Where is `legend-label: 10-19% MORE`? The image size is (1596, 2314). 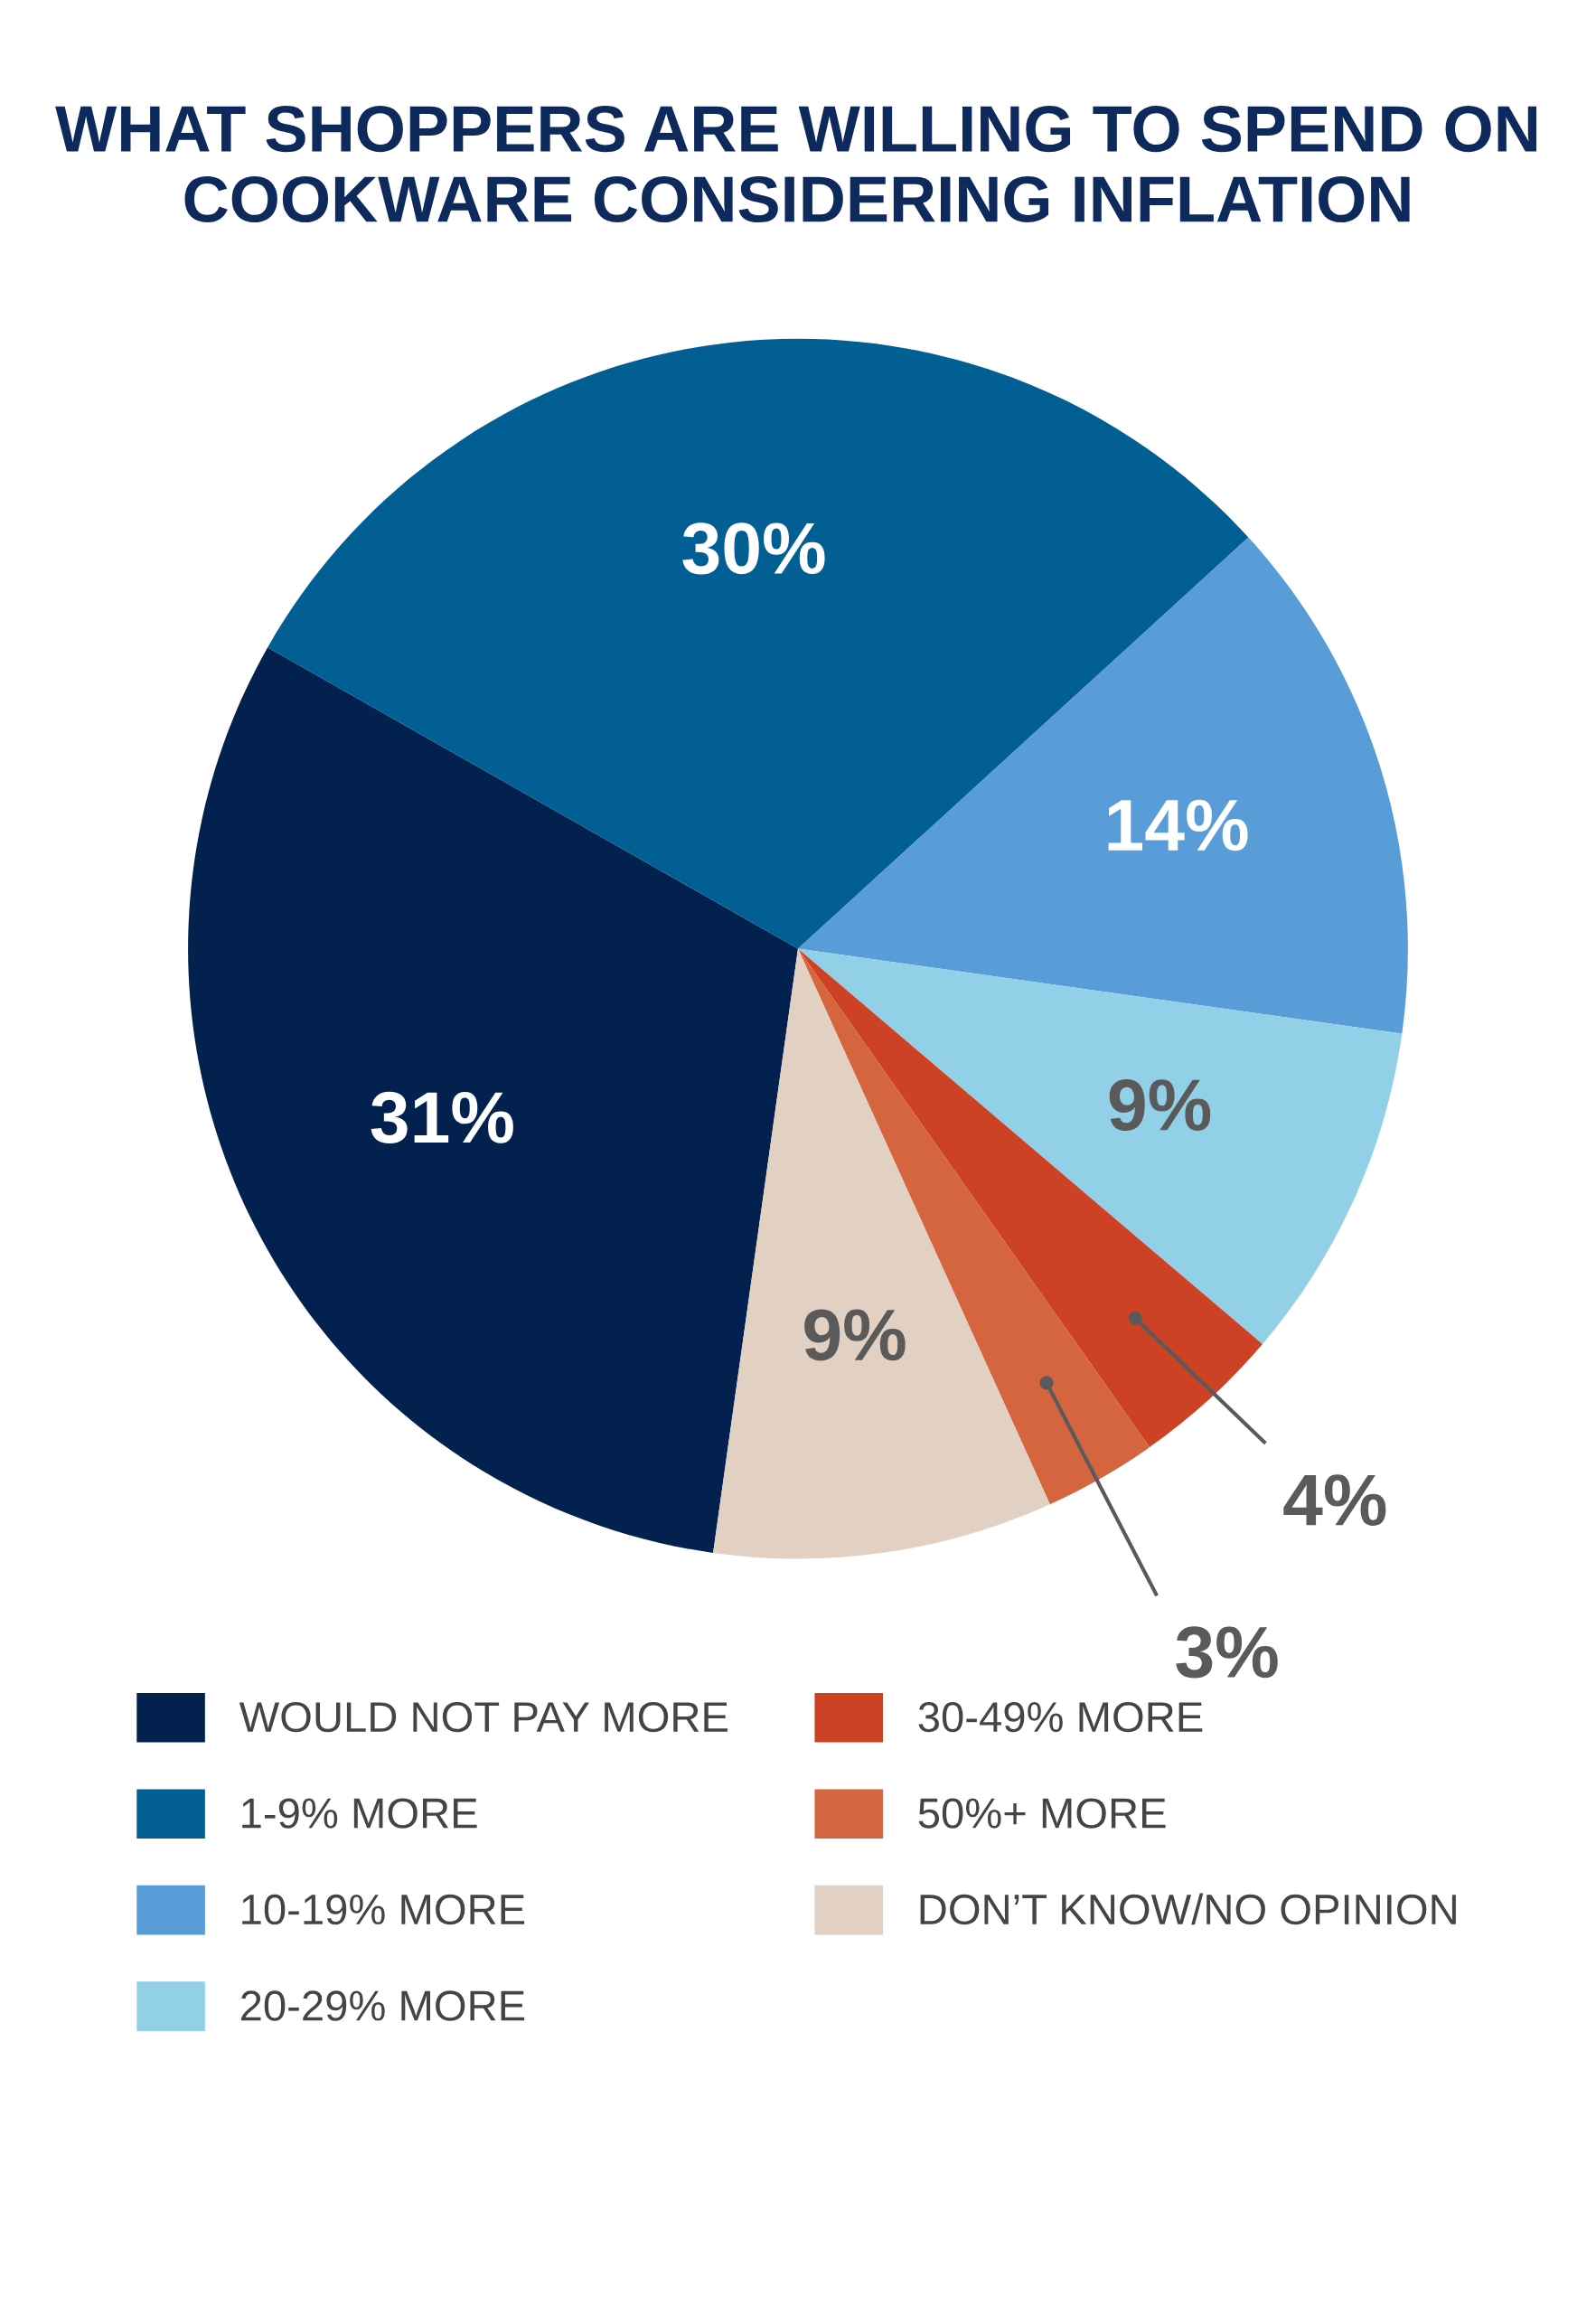
legend-label: 10-19% MORE is located at coordinates (383, 1909).